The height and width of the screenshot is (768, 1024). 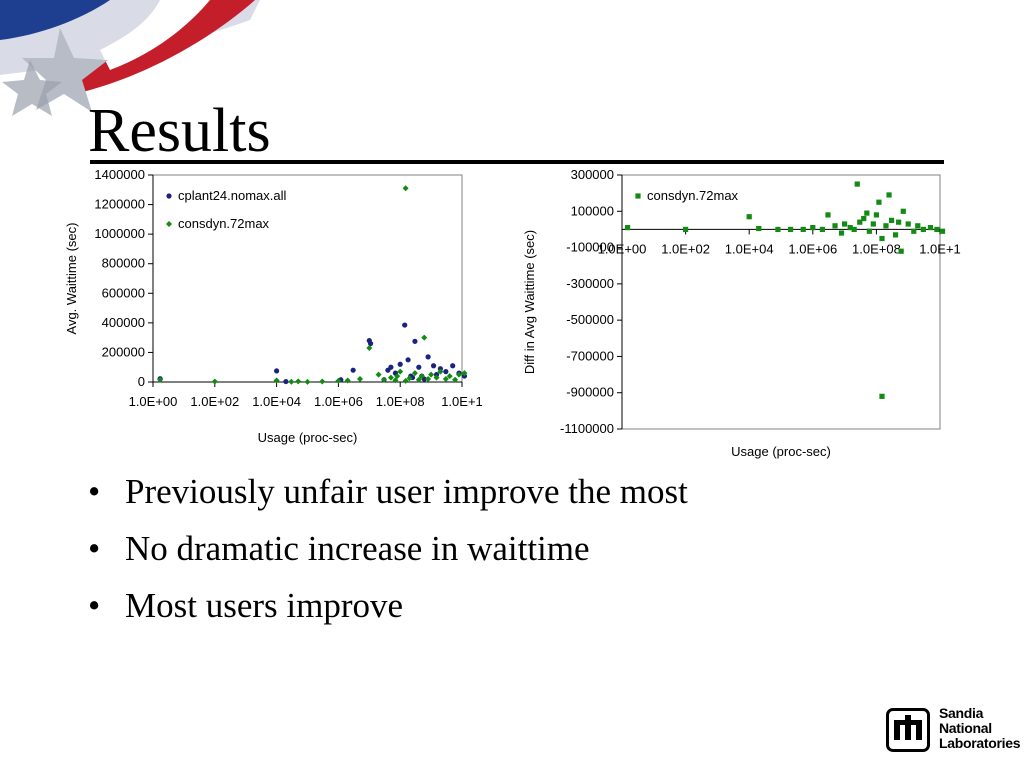 I want to click on y-tick-label: 1200000, so click(x=119, y=204).